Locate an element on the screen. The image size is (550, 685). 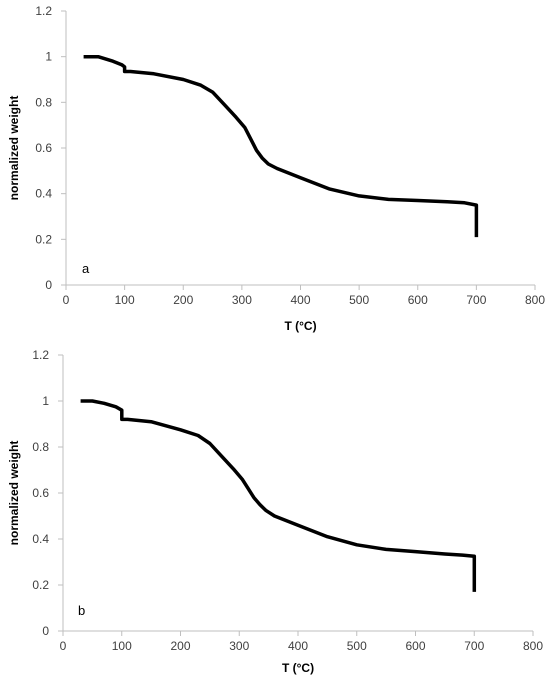
panel-label: b is located at coordinates (81, 610).